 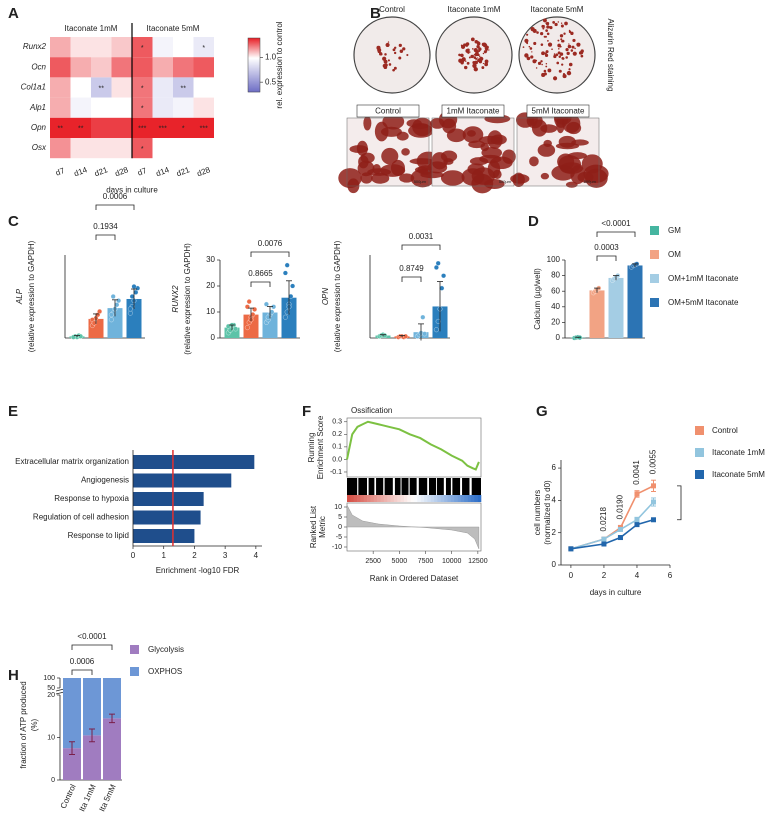 What do you see at coordinates (13, 221) in the screenshot?
I see `panel-letter: C` at bounding box center [13, 221].